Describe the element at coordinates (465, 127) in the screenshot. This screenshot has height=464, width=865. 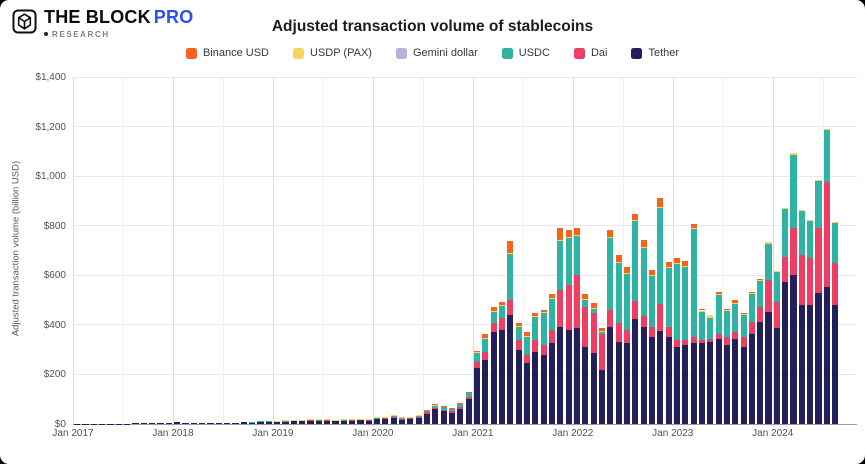
I see `gridline-h` at that location.